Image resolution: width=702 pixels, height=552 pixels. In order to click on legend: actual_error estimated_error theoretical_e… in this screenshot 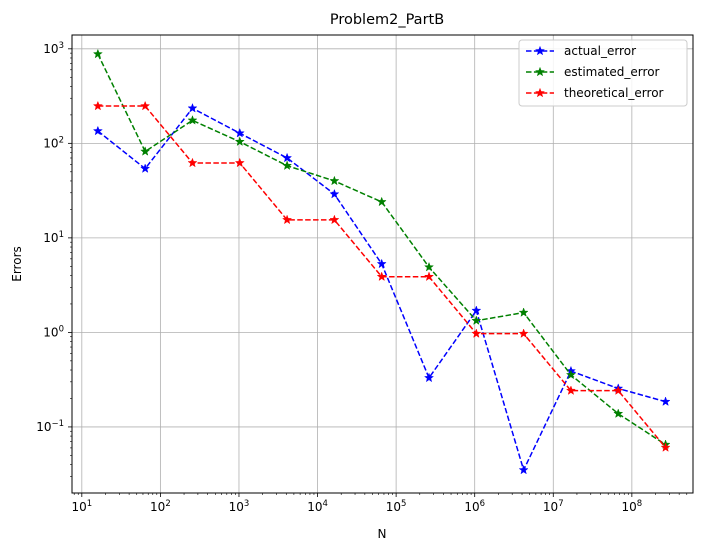, I will do `click(603, 73)`.